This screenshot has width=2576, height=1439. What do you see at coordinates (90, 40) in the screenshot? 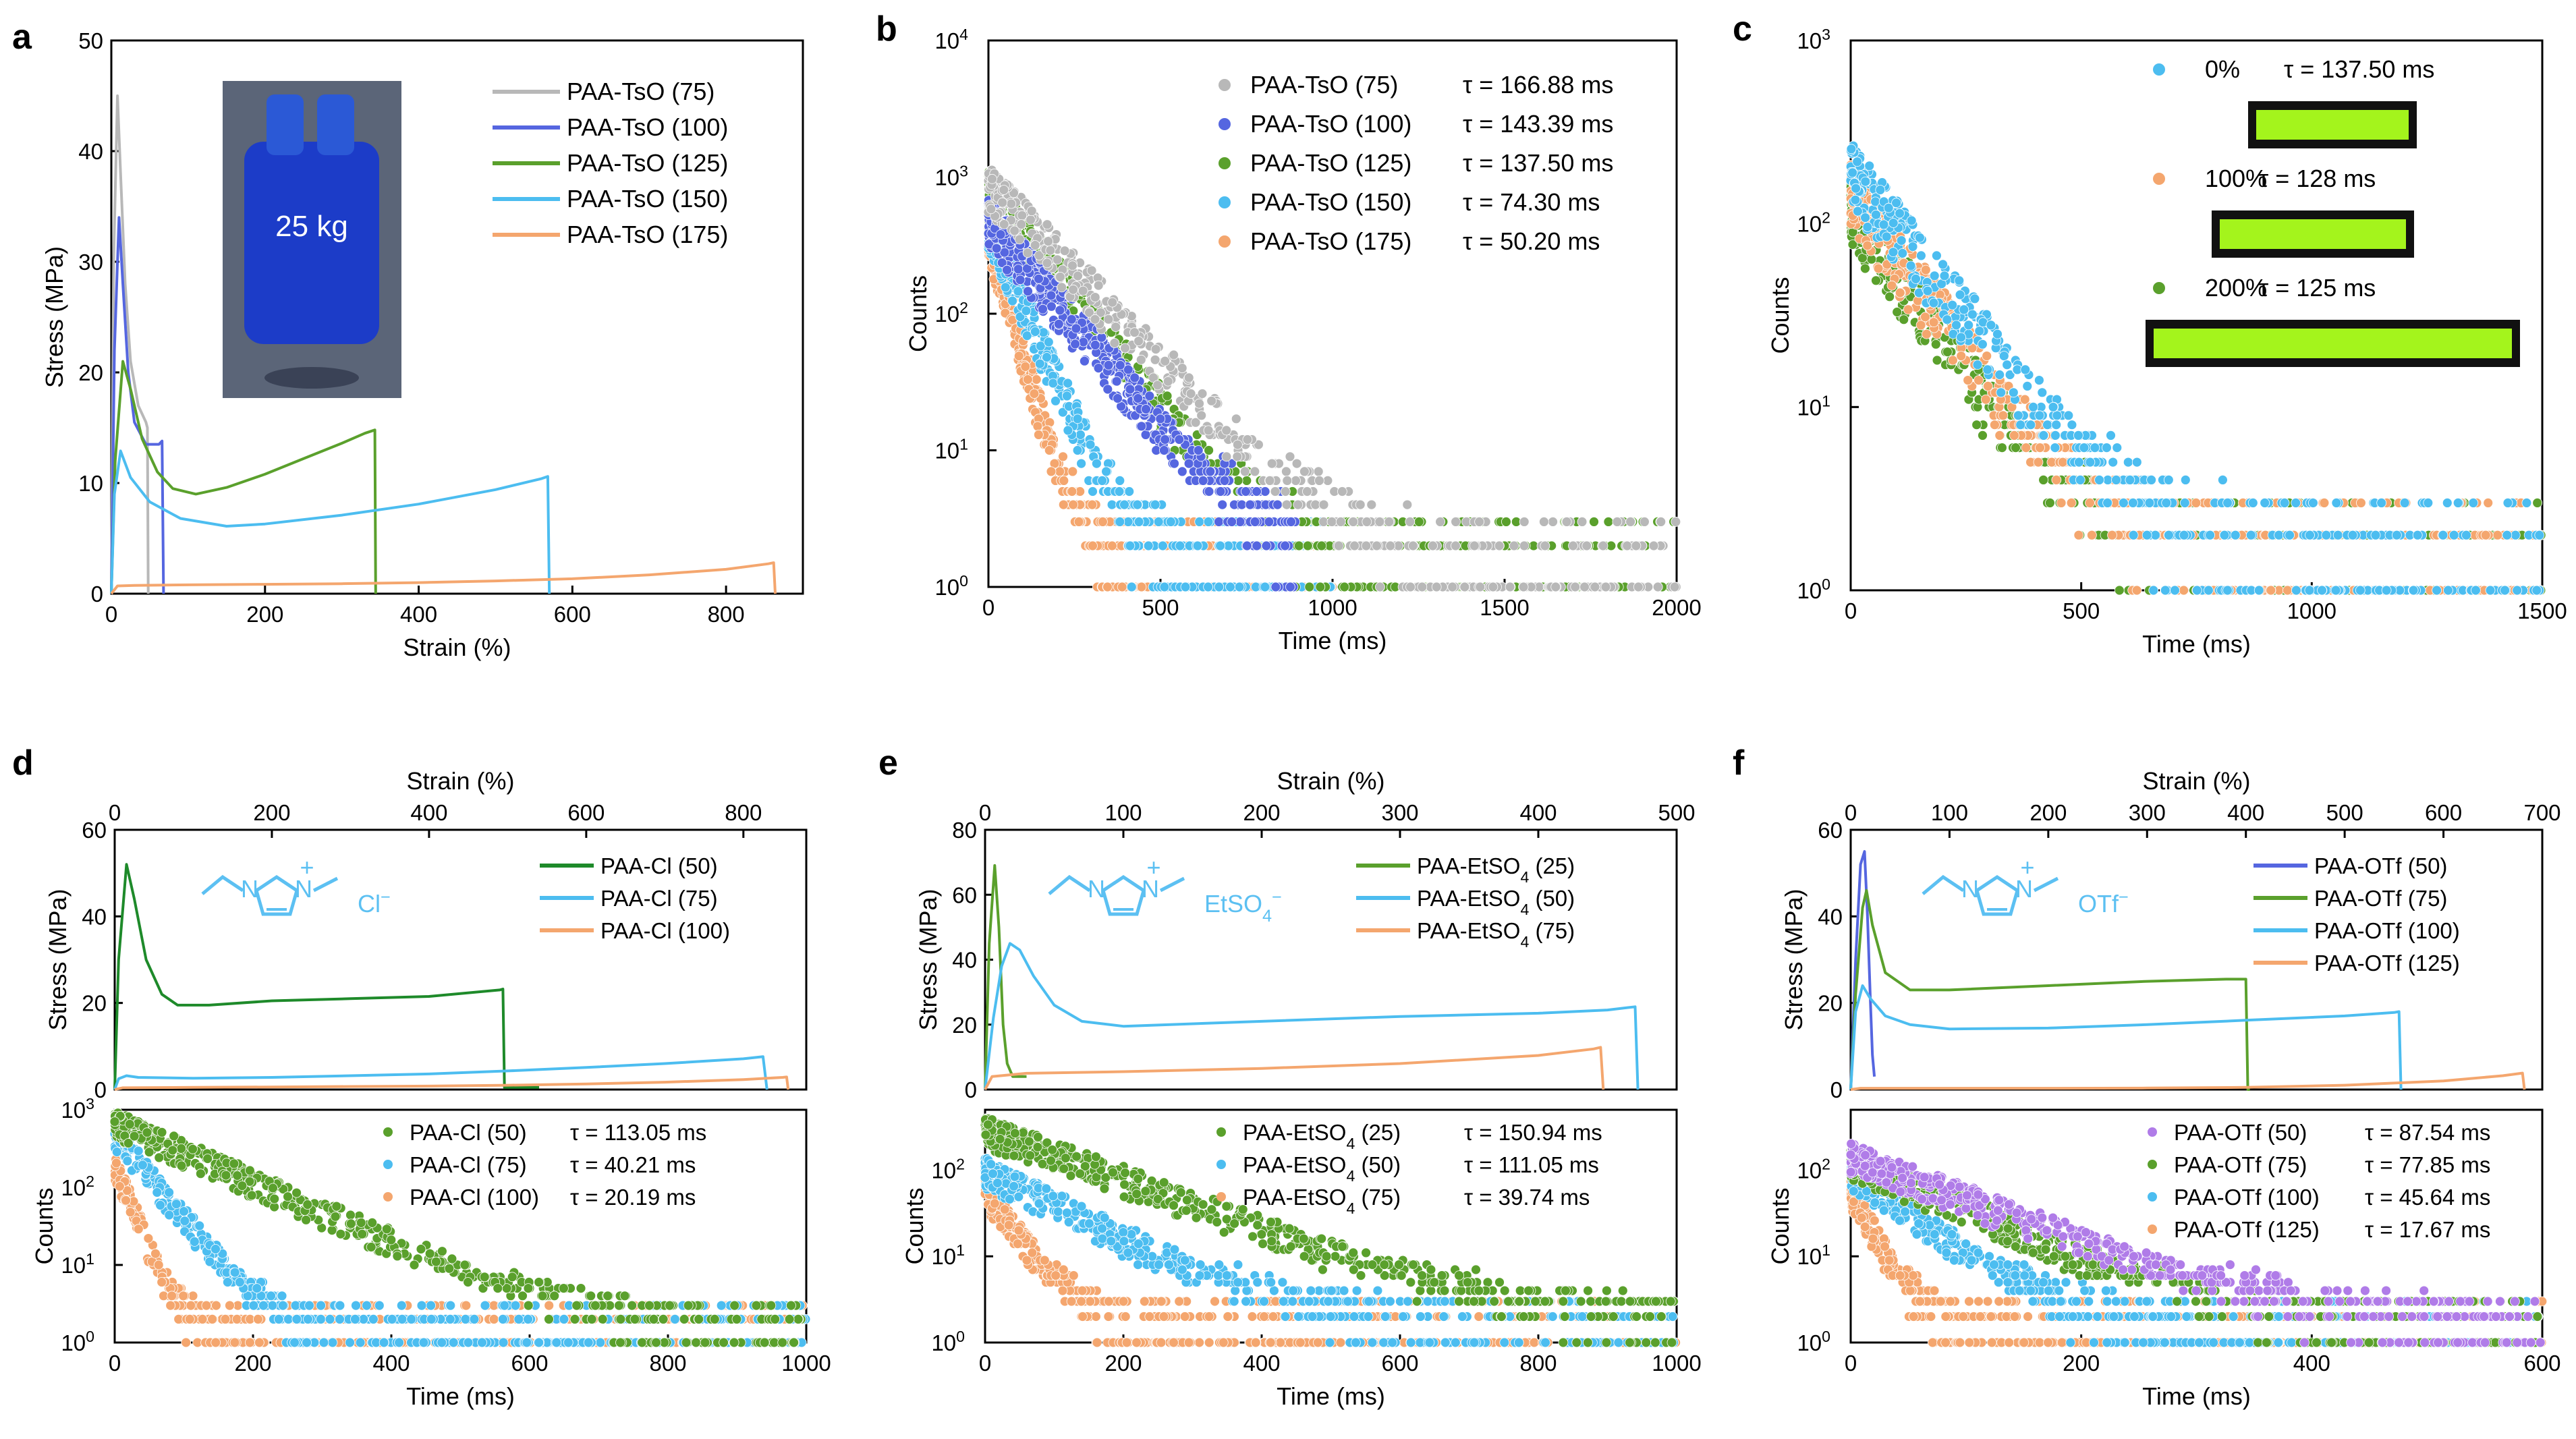
I see `y-tick-label: 50` at bounding box center [90, 40].